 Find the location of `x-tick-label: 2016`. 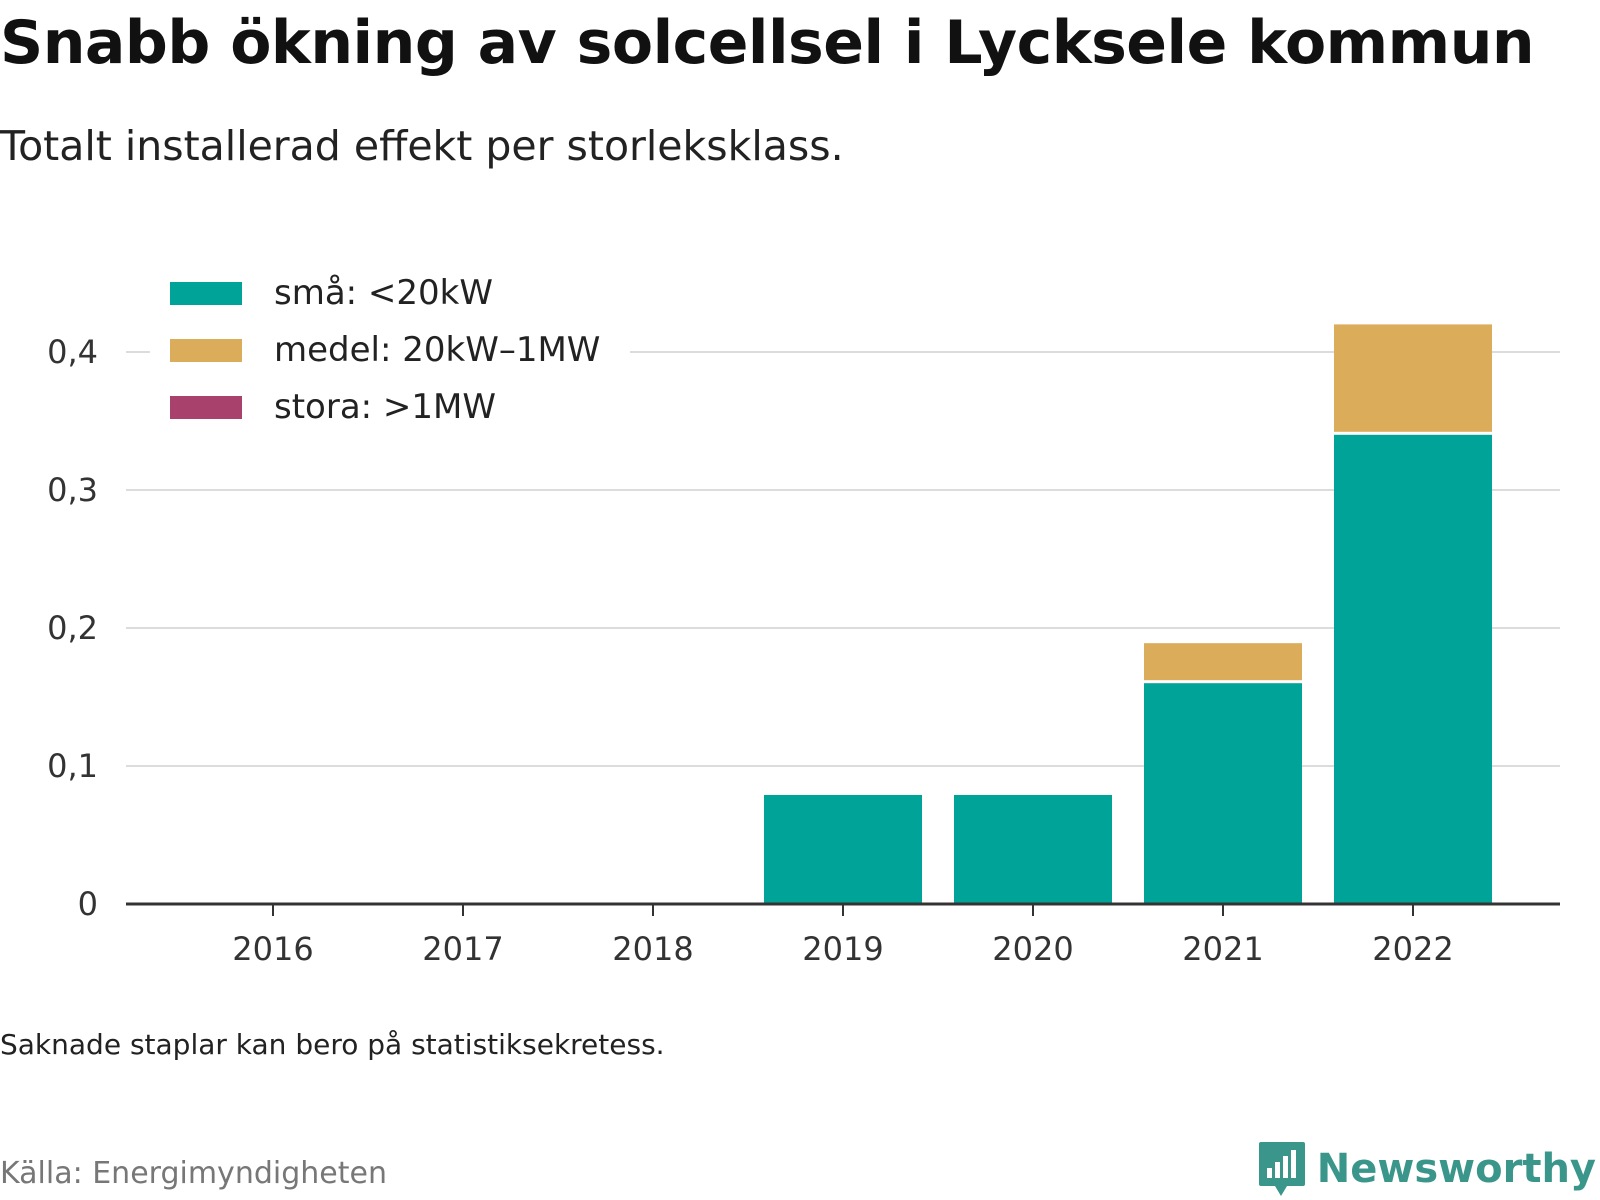

x-tick-label: 2016 is located at coordinates (272, 949).